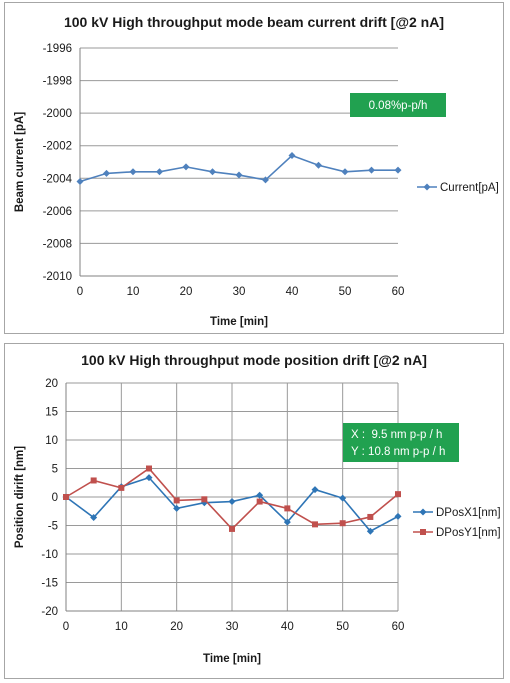 Image resolution: width=510 pixels, height=683 pixels. What do you see at coordinates (57, 147) in the screenshot?
I see `y-tick-label: -2002` at bounding box center [57, 147].